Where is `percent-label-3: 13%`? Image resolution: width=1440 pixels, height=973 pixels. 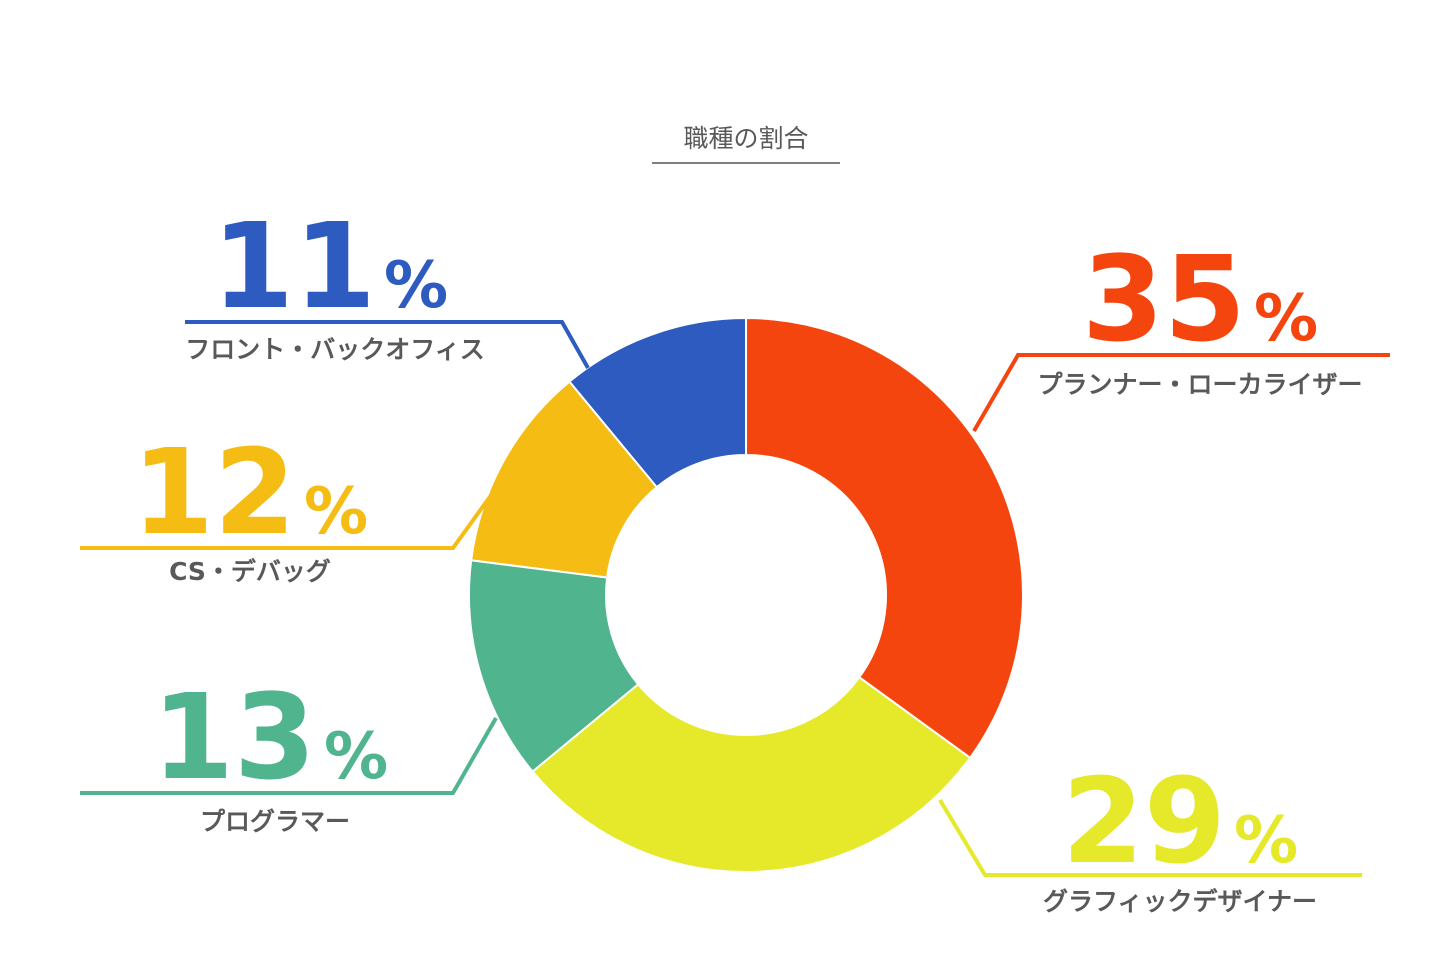 percent-label-3: 13% is located at coordinates (270, 737).